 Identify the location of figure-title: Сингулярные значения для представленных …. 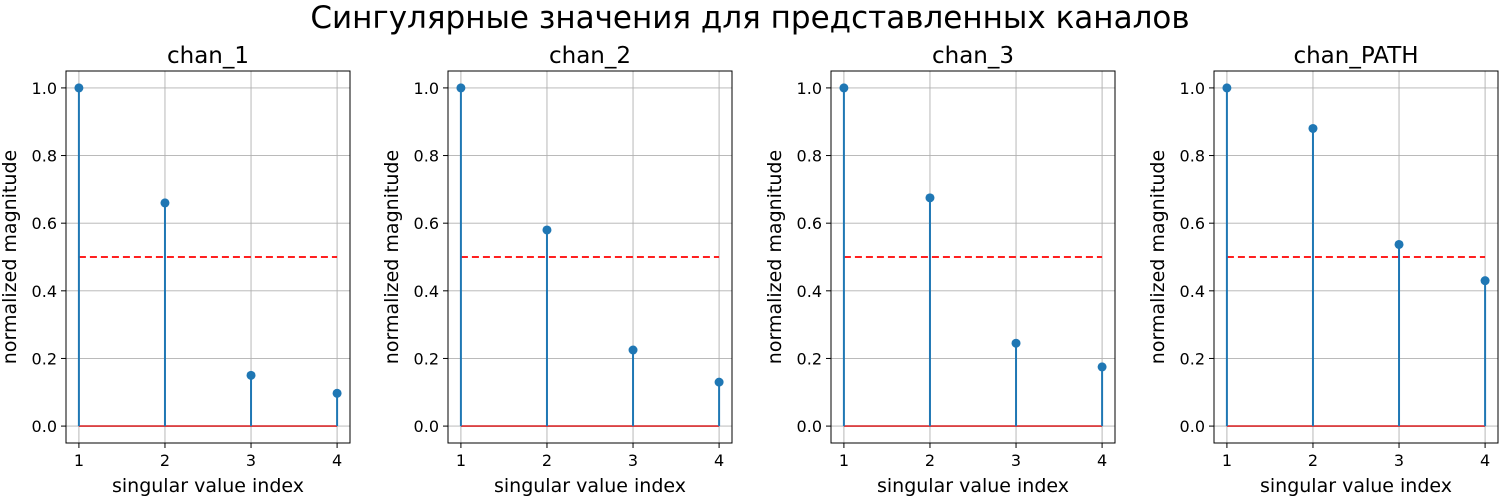
(749, 18).